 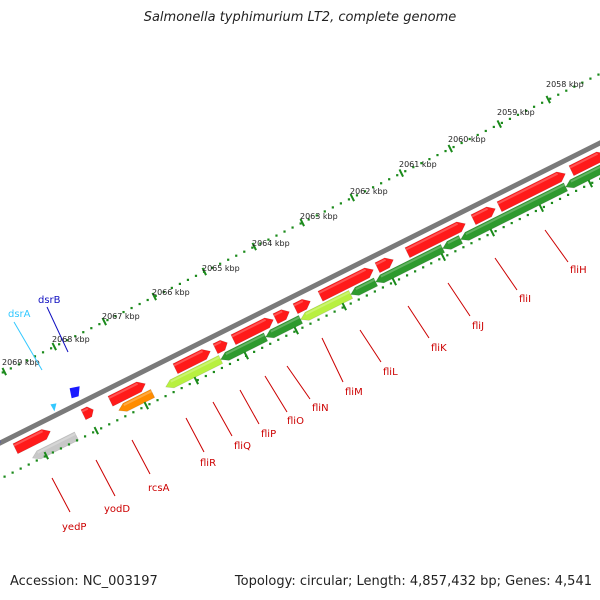 What do you see at coordinates (84, 581) in the screenshot?
I see `accession-text: Accession: NC_003197` at bounding box center [84, 581].